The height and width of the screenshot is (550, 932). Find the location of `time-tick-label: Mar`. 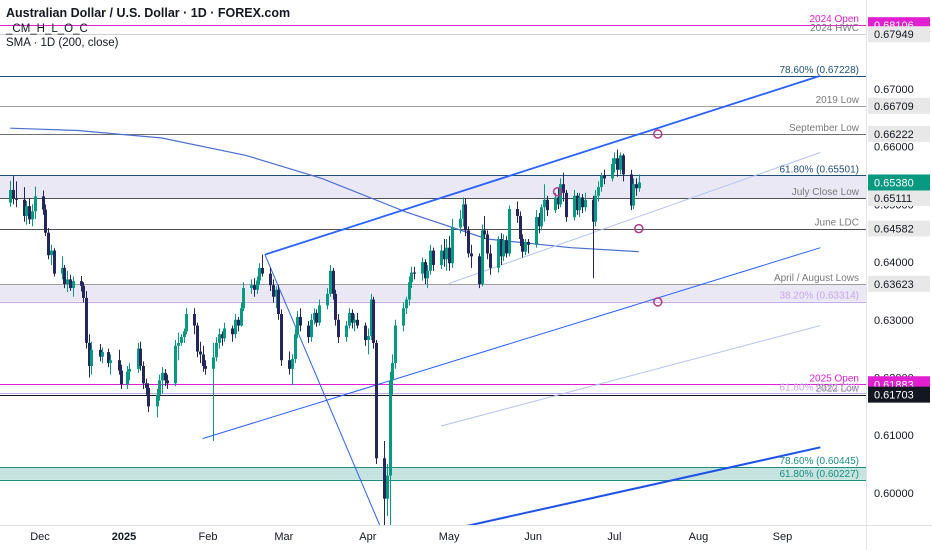

time-tick-label: Mar is located at coordinates (283, 537).